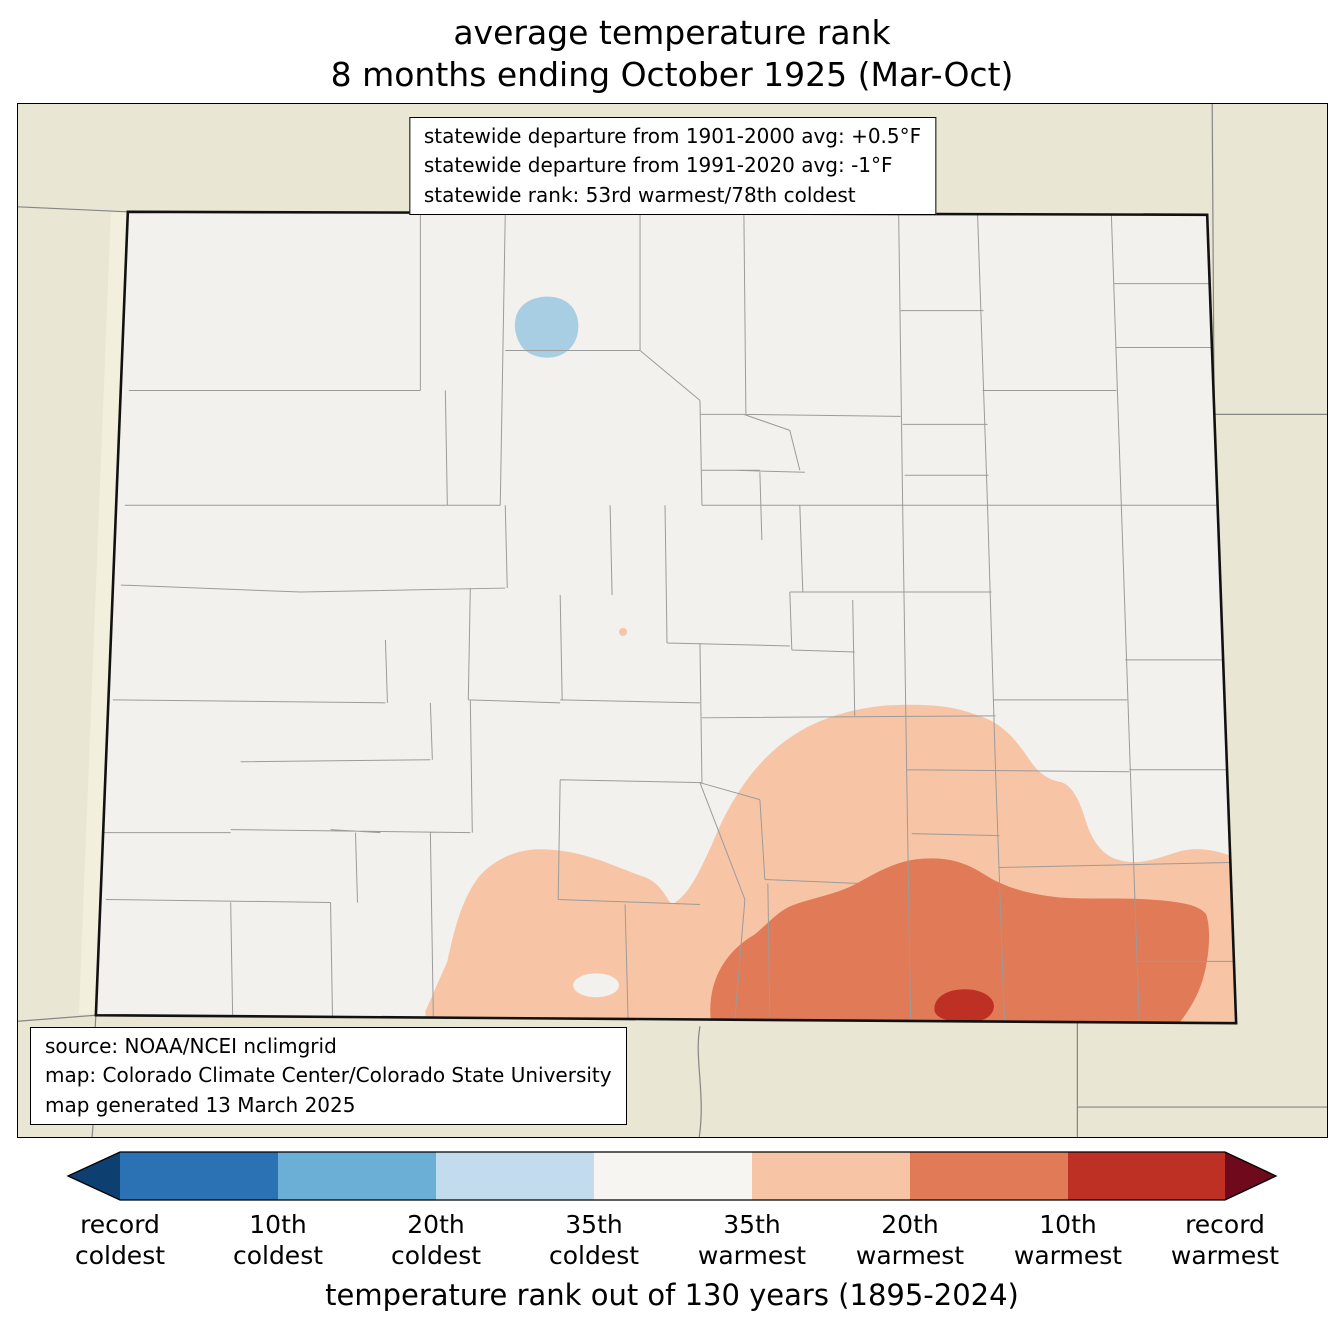  Describe the element at coordinates (120, 1240) in the screenshot. I see `legend-label-record-coldest: record coldest` at that location.